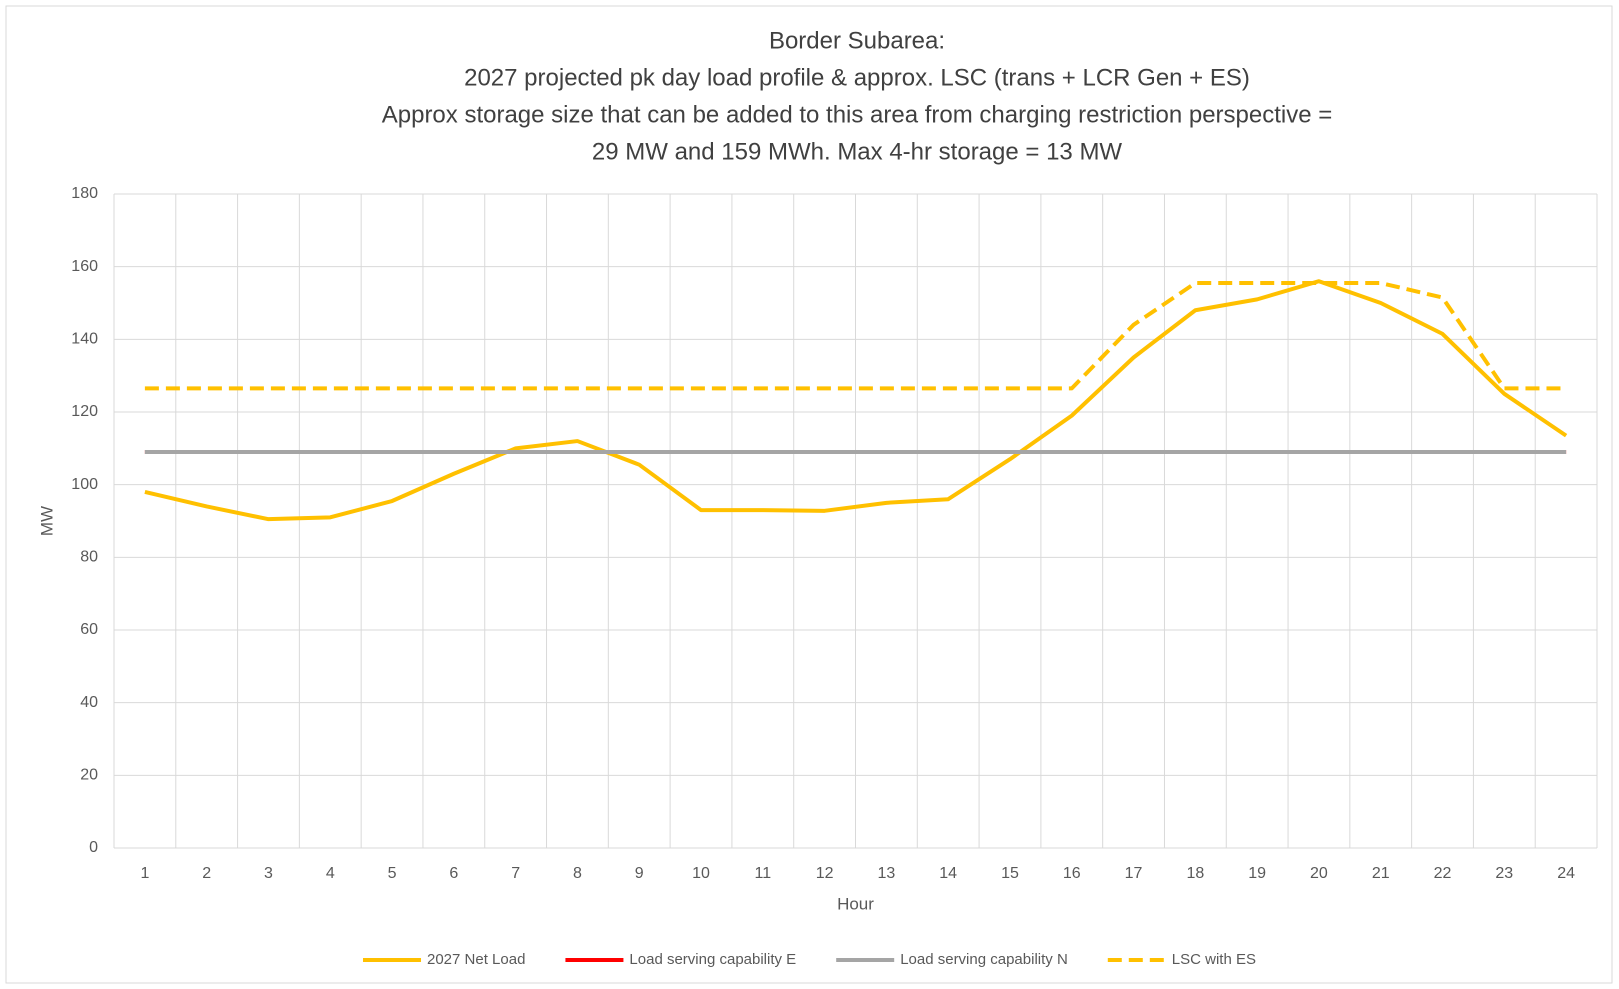 The width and height of the screenshot is (1619, 989). Describe the element at coordinates (855, 336) in the screenshot. I see `series-line` at that location.